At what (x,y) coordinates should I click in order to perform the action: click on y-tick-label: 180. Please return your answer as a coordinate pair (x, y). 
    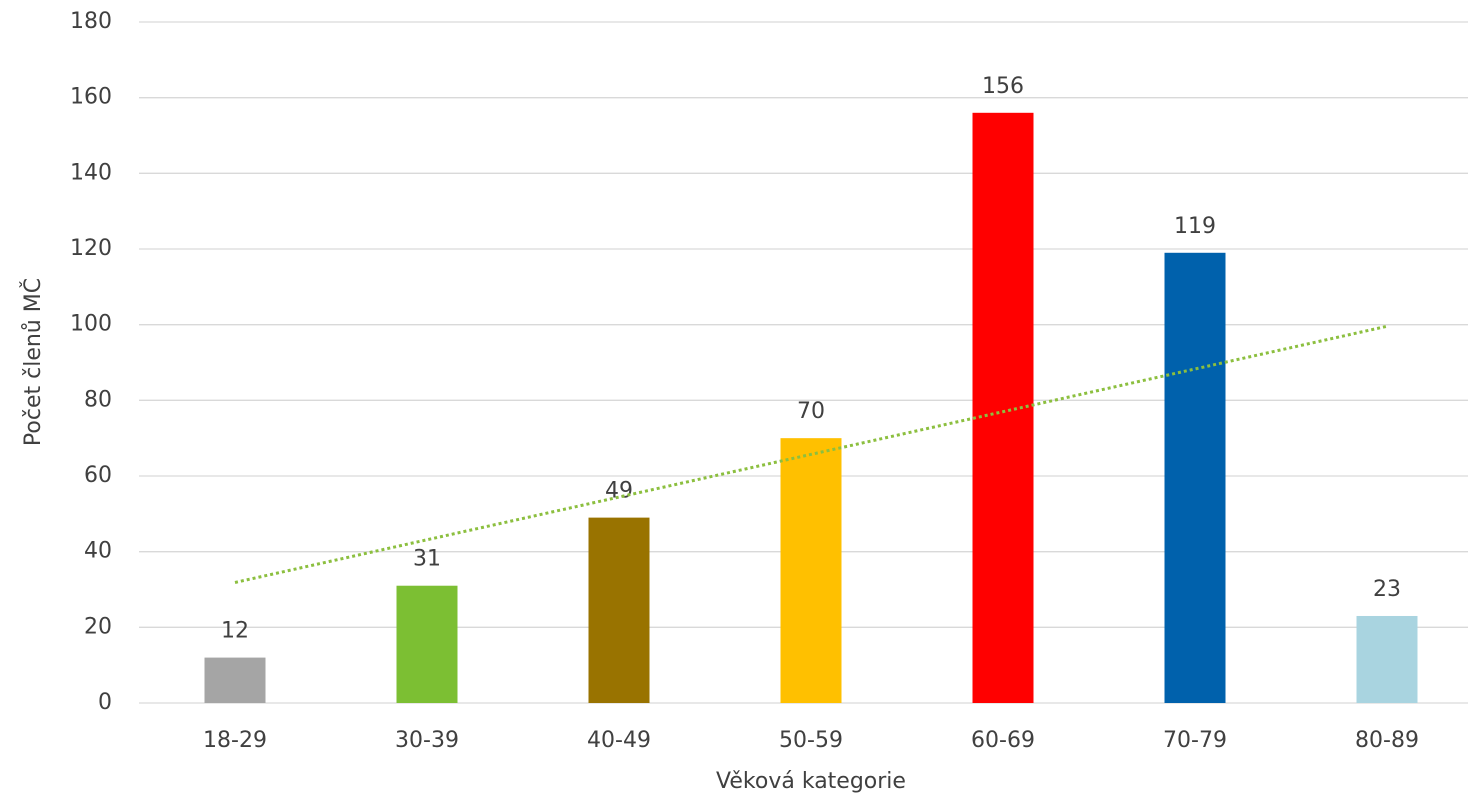
    Looking at the image, I should click on (91, 21).